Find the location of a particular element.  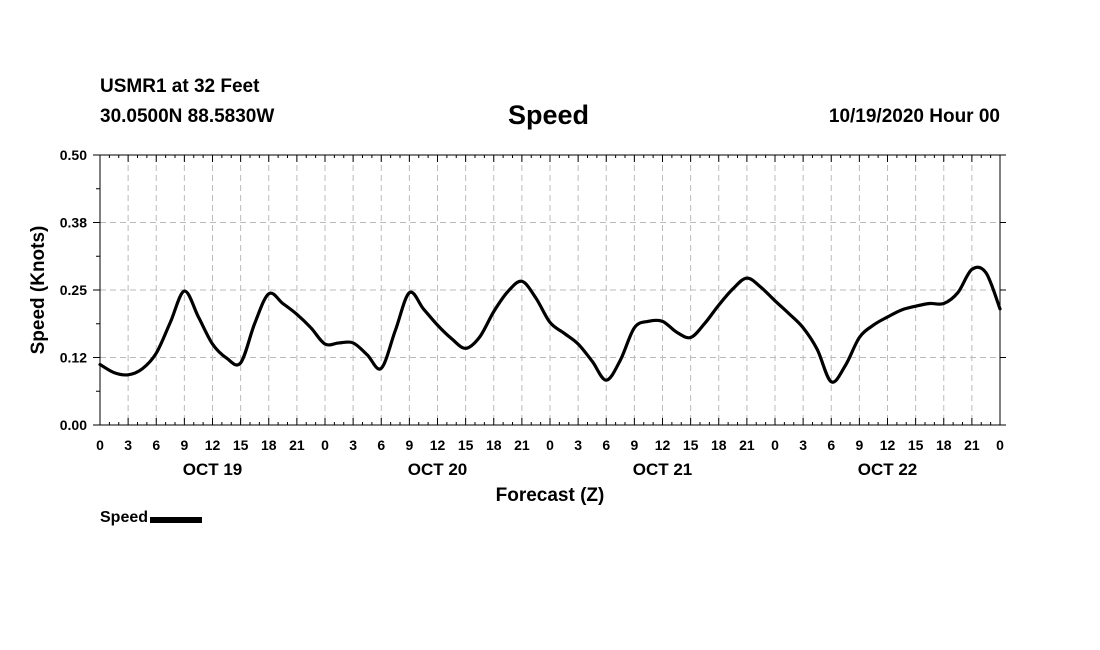

legend: Speed is located at coordinates (151, 518).